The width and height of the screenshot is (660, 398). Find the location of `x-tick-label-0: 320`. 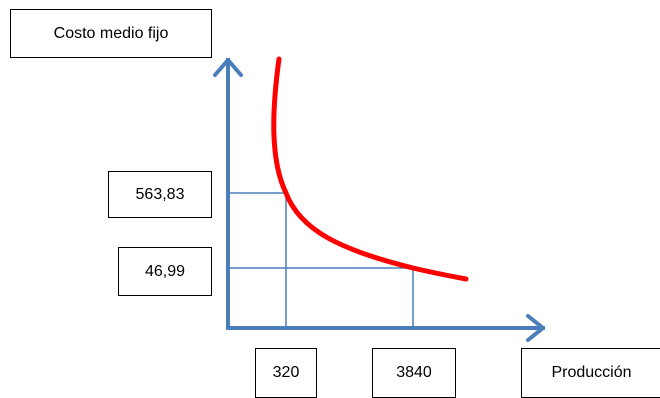

x-tick-label-0: 320 is located at coordinates (286, 373).